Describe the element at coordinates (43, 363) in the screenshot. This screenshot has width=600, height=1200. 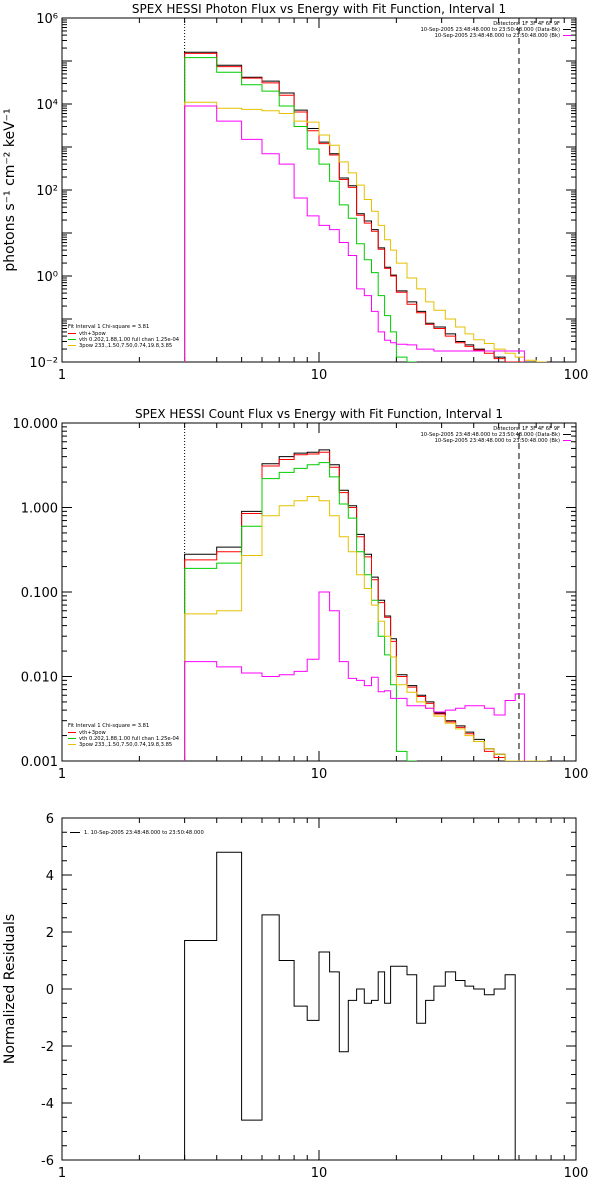
I see `y-tick-label: 10⁻²` at that location.